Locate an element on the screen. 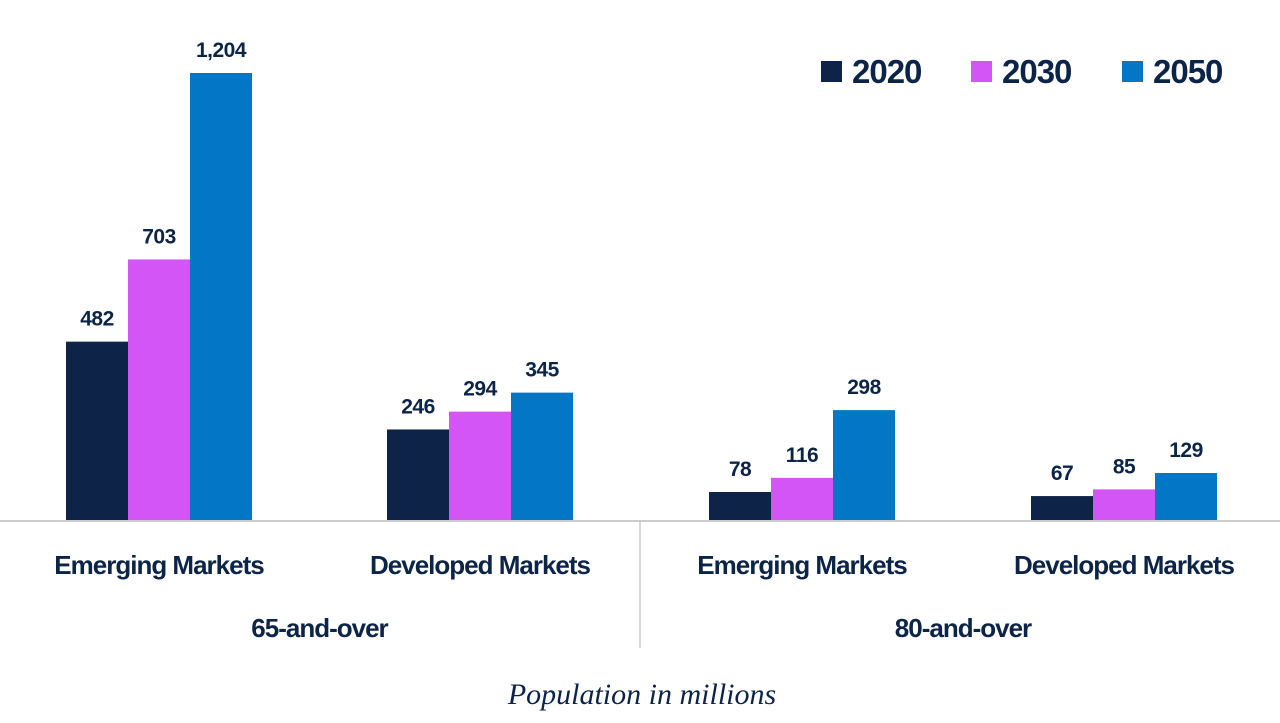 The image size is (1280, 723). chart-caption: Population in millions is located at coordinates (641, 694).